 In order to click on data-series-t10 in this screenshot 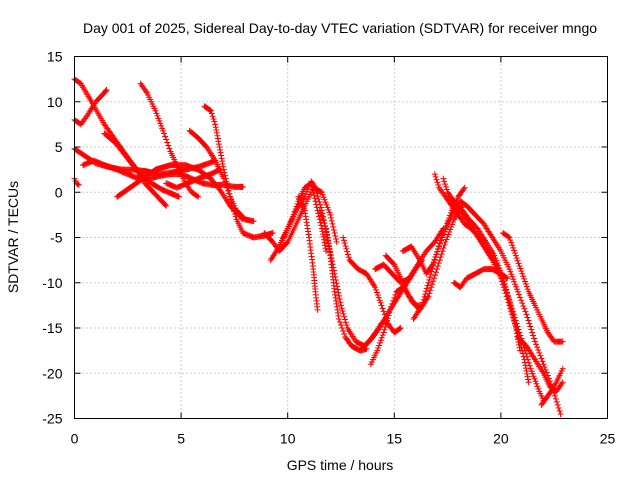, I will do `click(221, 176)`.